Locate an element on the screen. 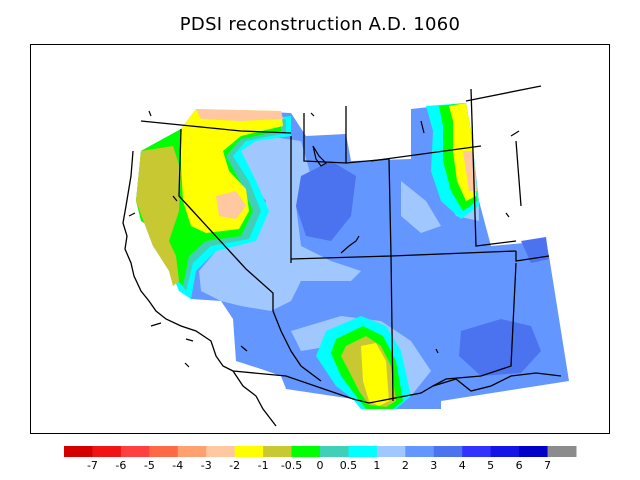 This screenshot has height=480, width=640. border-az-nm is located at coordinates (392, 328).